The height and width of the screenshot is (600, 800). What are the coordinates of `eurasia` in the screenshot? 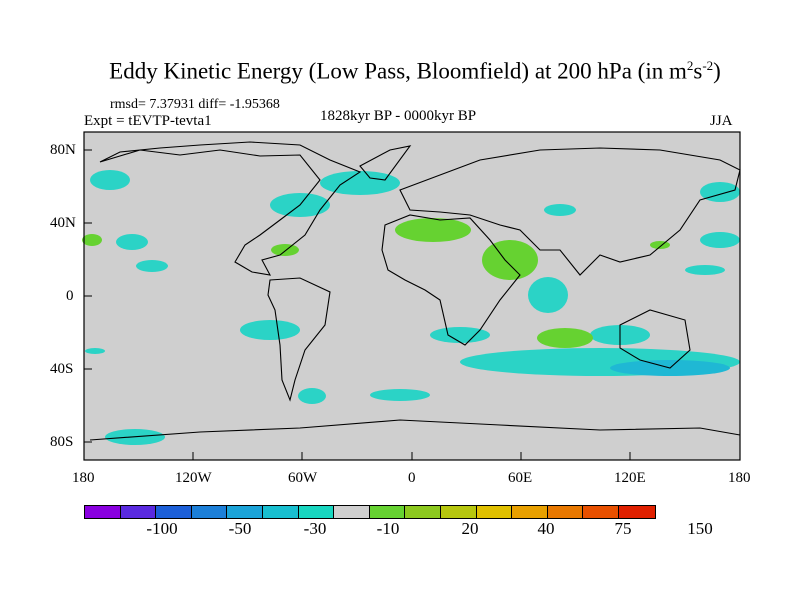 It's located at (570, 211).